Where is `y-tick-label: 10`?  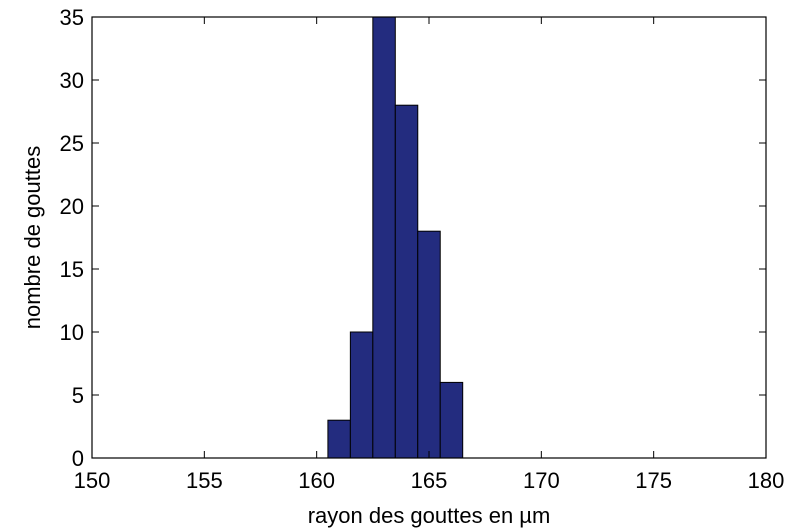
y-tick-label: 10 is located at coordinates (72, 332).